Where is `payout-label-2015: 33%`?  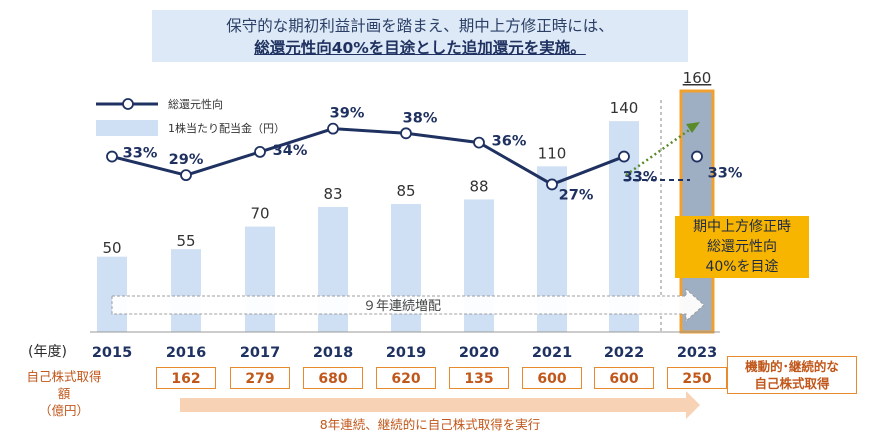
payout-label-2015: 33% is located at coordinates (140, 154).